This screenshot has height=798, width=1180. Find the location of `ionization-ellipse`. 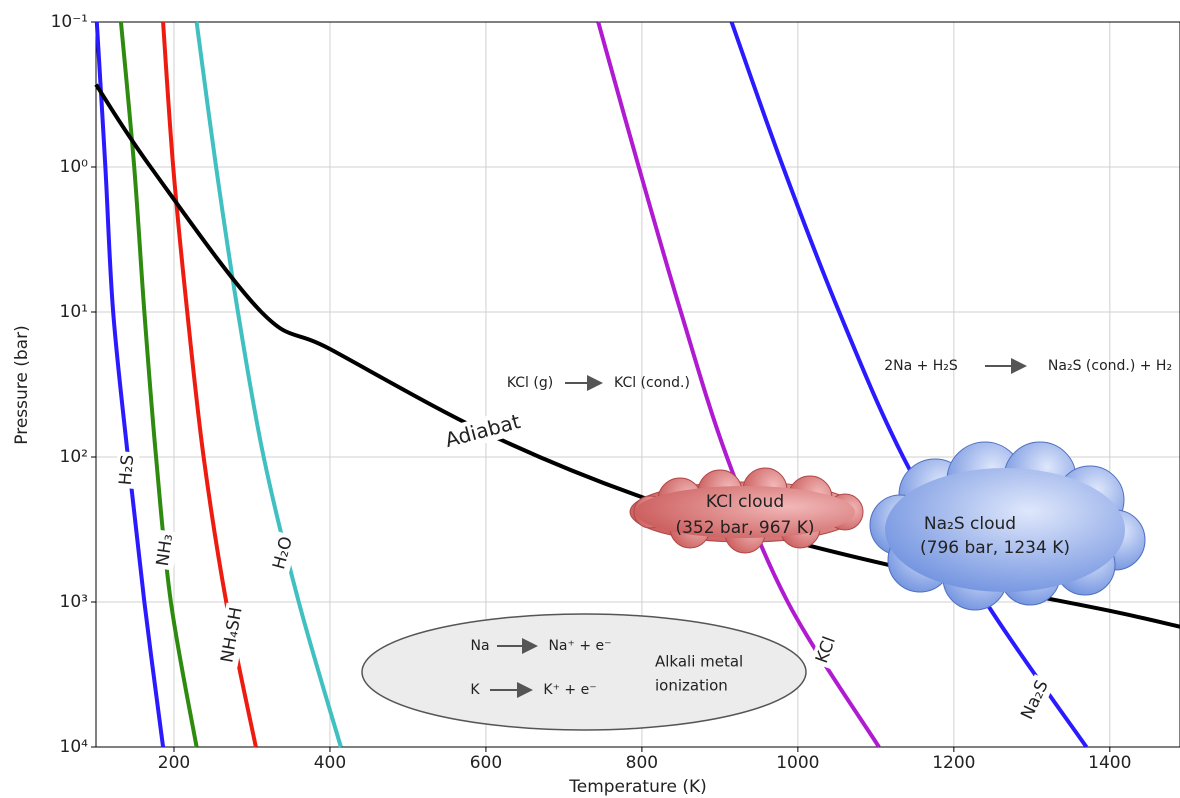

ionization-ellipse is located at coordinates (584, 672).